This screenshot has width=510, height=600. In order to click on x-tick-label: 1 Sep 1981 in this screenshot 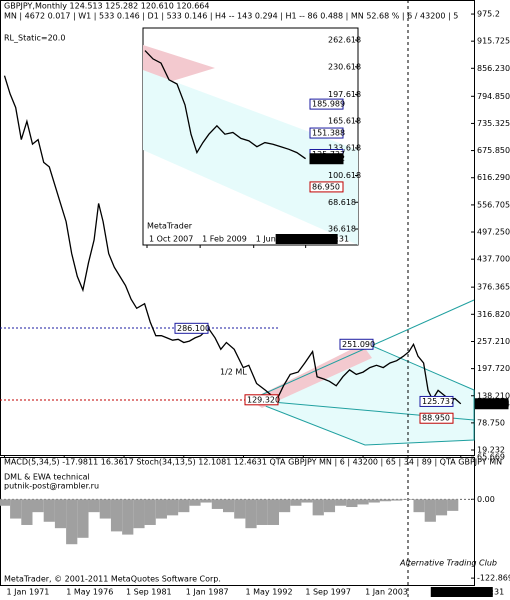, I will do `click(149, 592)`.